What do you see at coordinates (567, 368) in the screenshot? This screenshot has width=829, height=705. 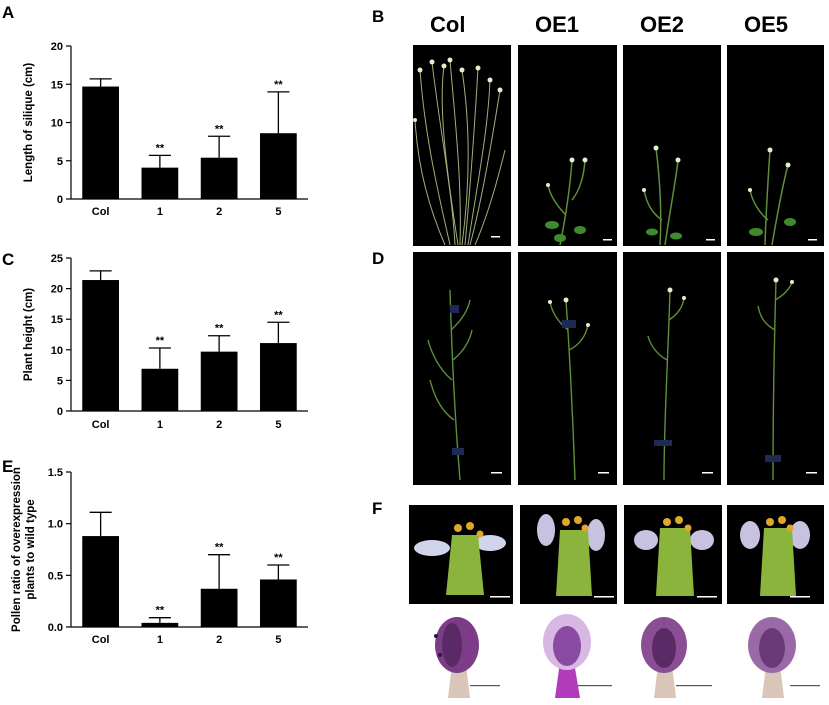 I see `photo-d-oe1` at bounding box center [567, 368].